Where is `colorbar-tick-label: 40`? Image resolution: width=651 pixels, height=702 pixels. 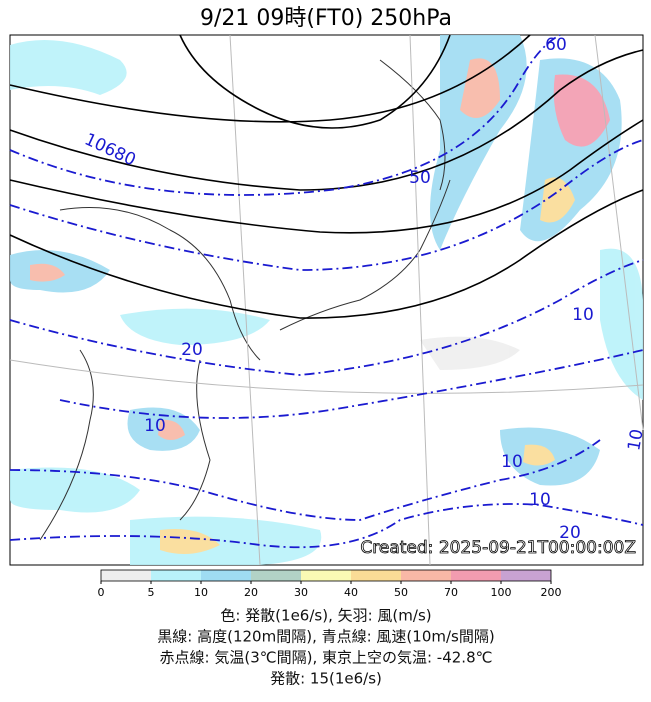
colorbar-tick-label: 40 is located at coordinates (351, 592).